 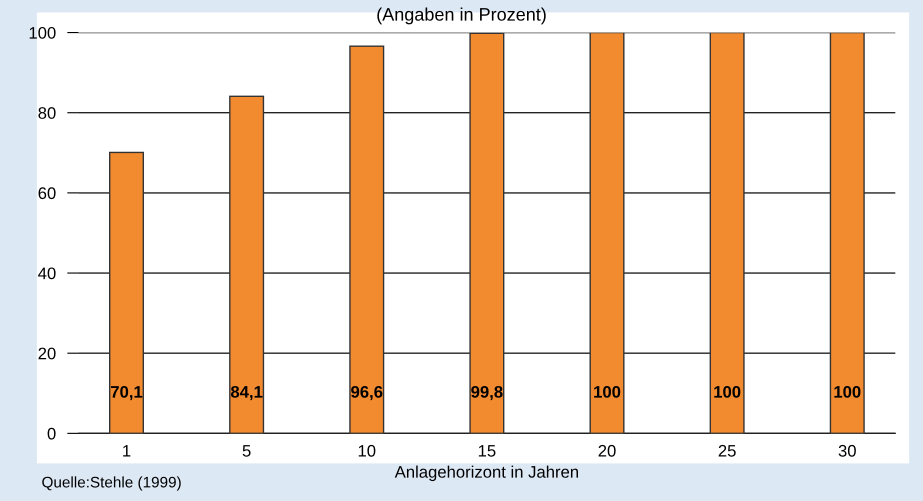 I want to click on x-tick-label: 1, so click(x=126, y=451).